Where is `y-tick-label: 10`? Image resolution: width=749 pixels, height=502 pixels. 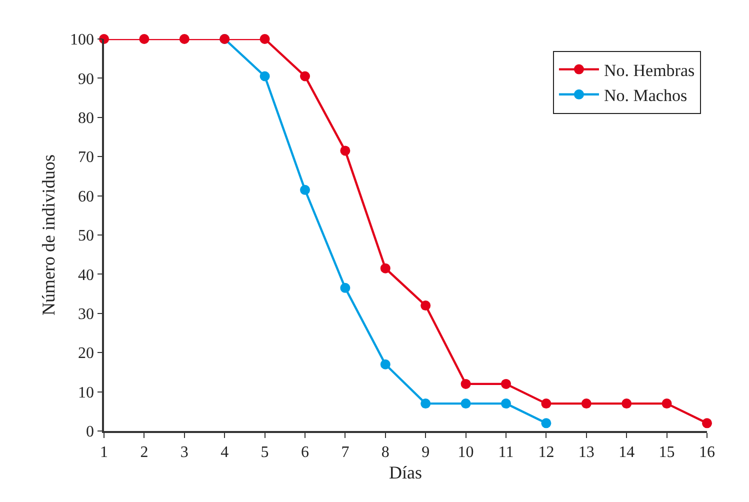 y-tick-label: 10 is located at coordinates (86, 393).